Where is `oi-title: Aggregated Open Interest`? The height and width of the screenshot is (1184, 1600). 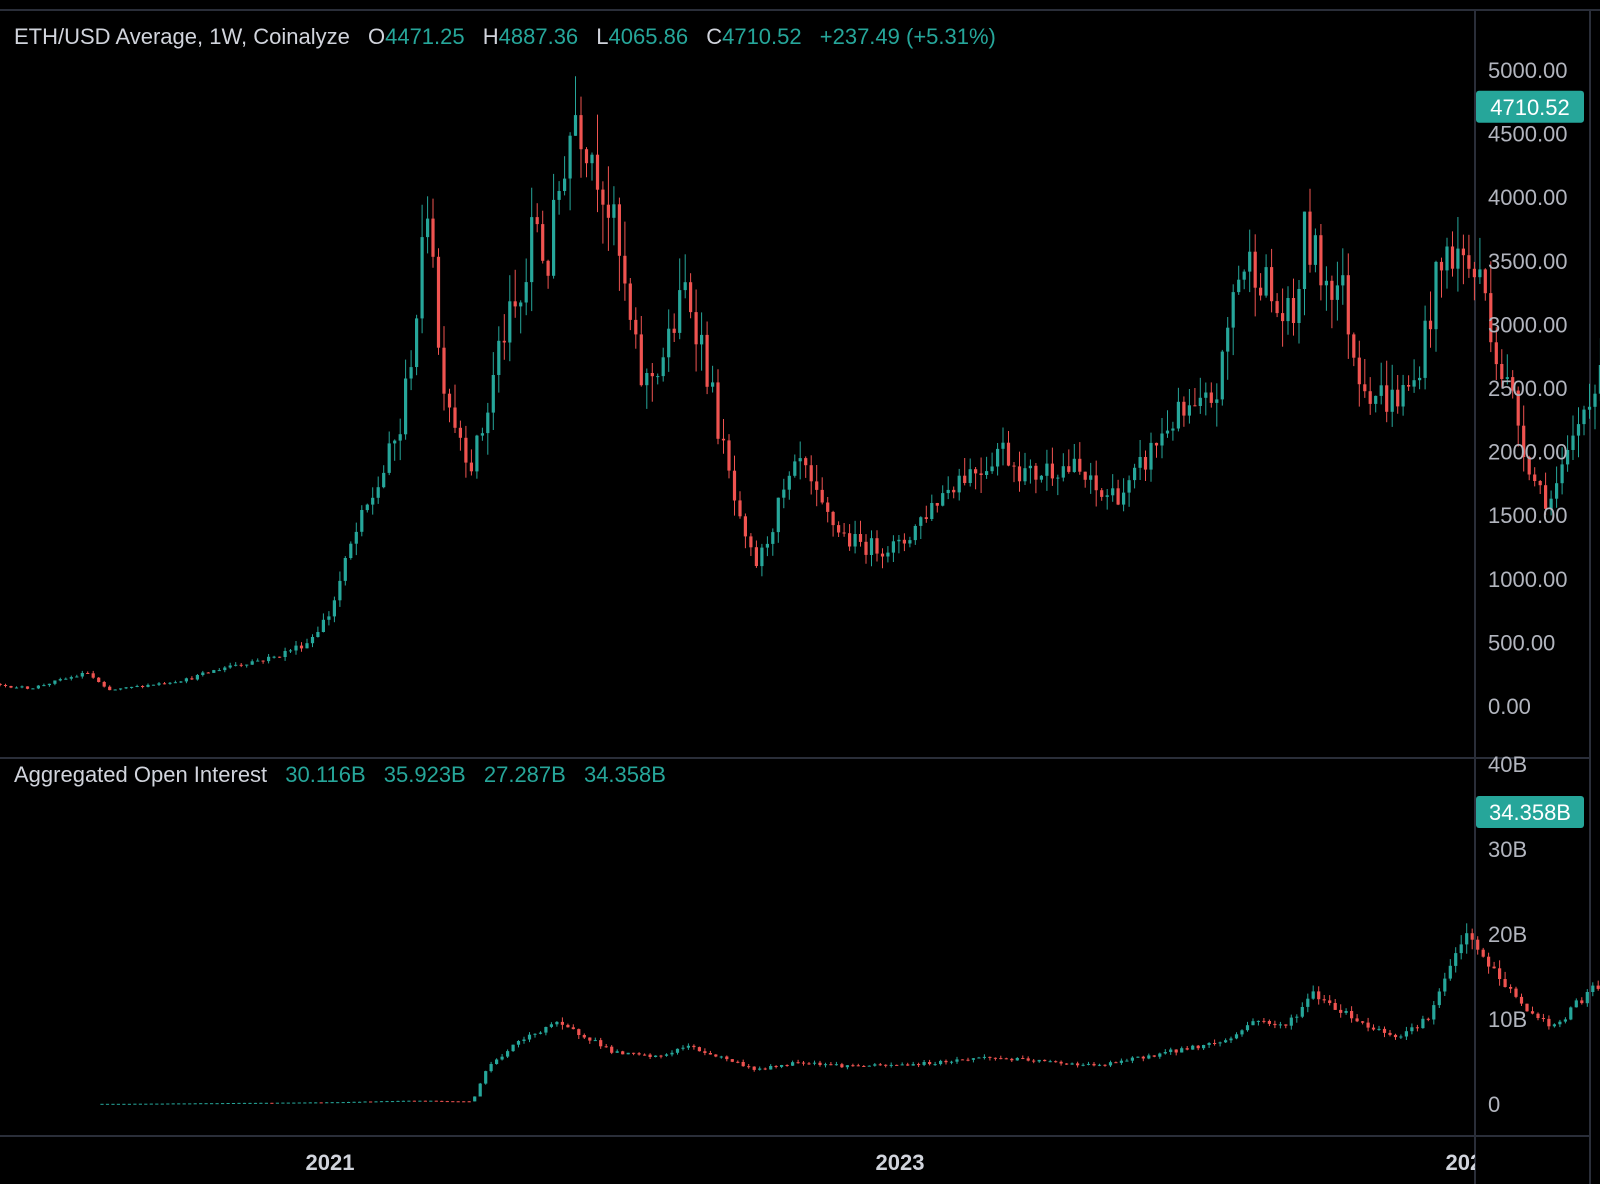 oi-title: Aggregated Open Interest is located at coordinates (141, 774).